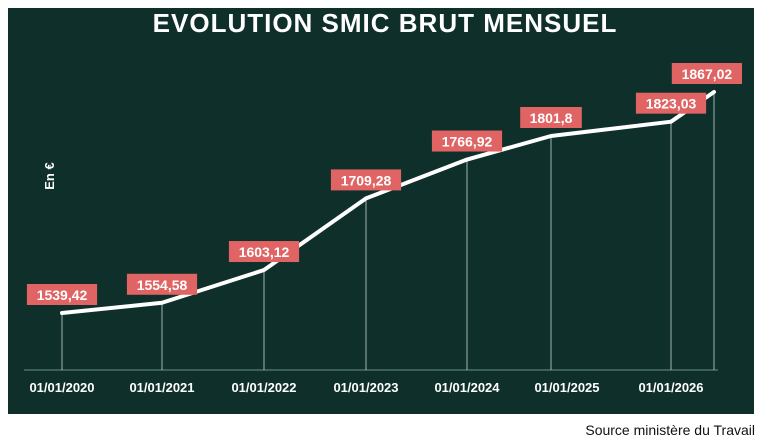 This screenshot has width=771, height=443. Describe the element at coordinates (467, 387) in the screenshot. I see `x-tick-label: 01/01/2024` at that location.